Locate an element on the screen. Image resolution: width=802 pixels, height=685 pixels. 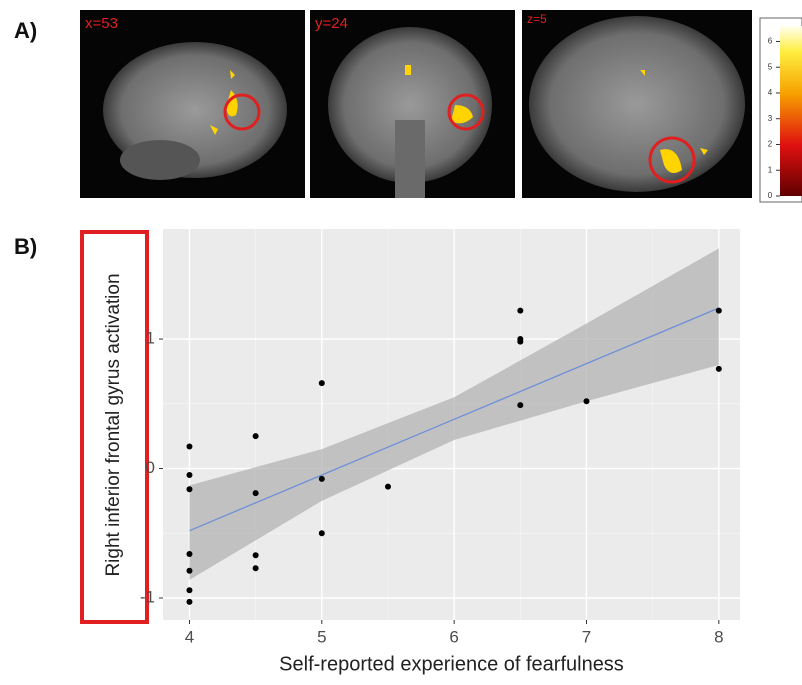
colorbar-tick-label: 2 is located at coordinates (770, 144).